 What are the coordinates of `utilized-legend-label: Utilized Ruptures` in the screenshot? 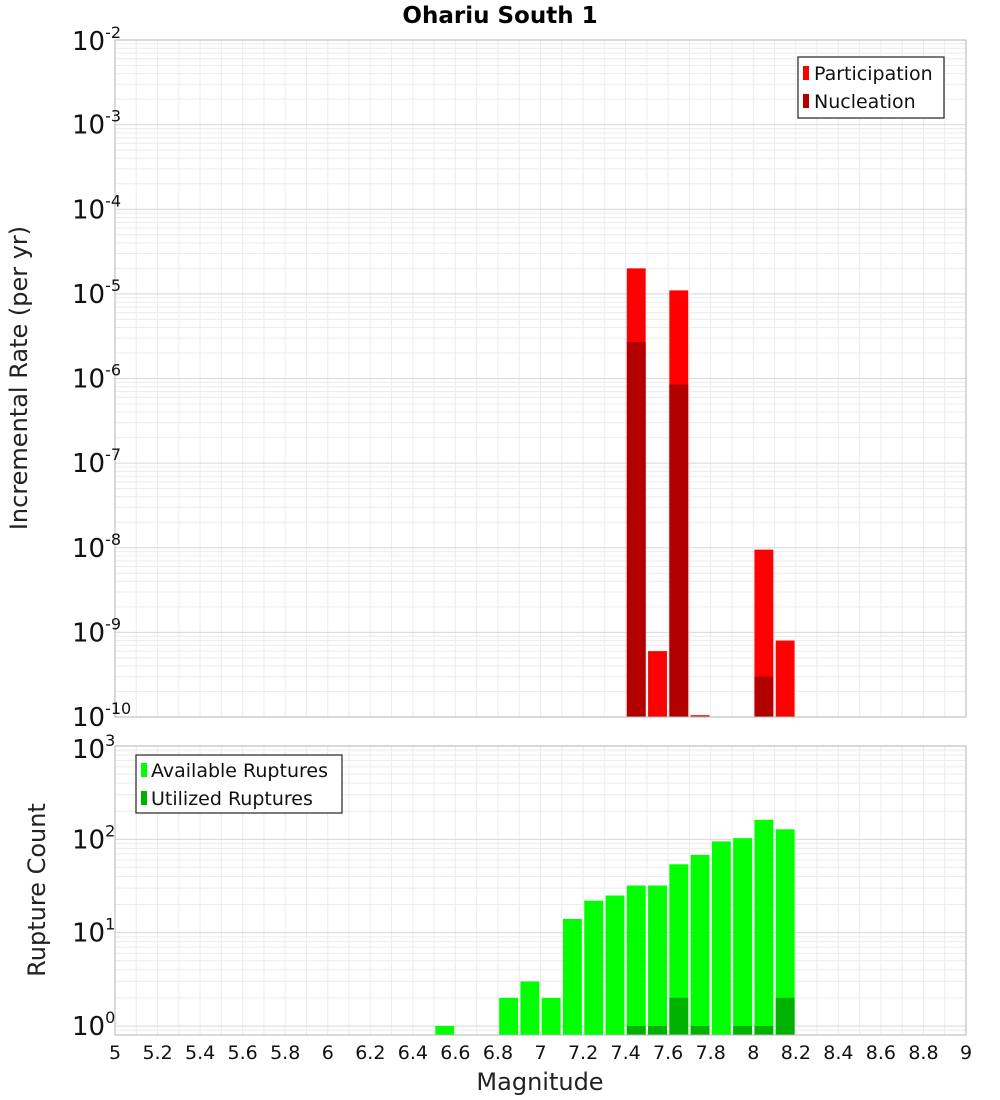 It's located at (232, 799).